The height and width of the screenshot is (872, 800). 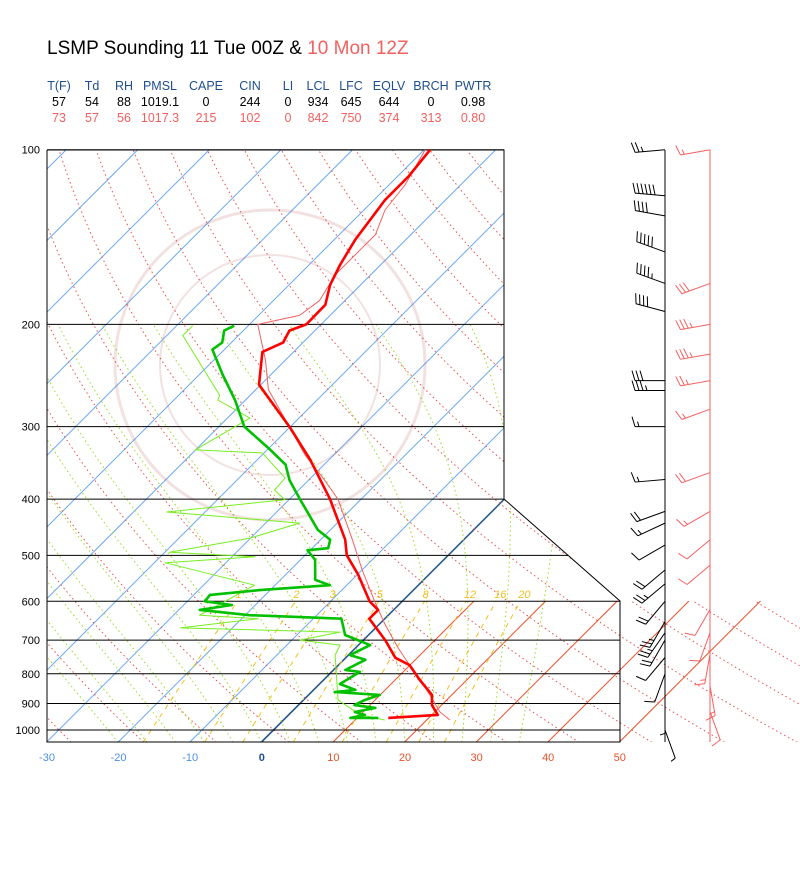 What do you see at coordinates (405, 758) in the screenshot?
I see `temperature-tick-label: 20` at bounding box center [405, 758].